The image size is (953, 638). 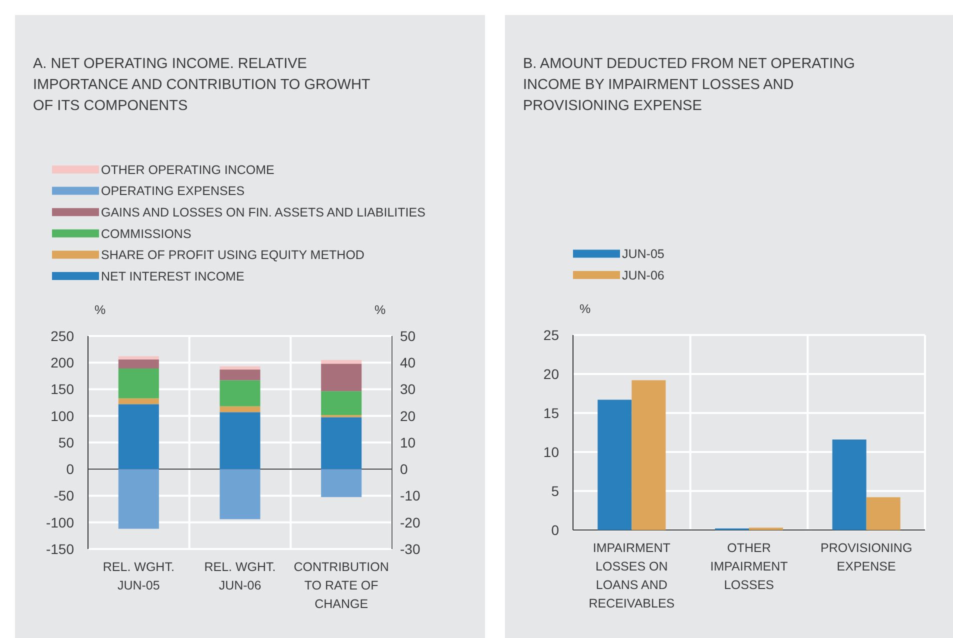 What do you see at coordinates (66, 442) in the screenshot?
I see `y-tick-label: 50` at bounding box center [66, 442].